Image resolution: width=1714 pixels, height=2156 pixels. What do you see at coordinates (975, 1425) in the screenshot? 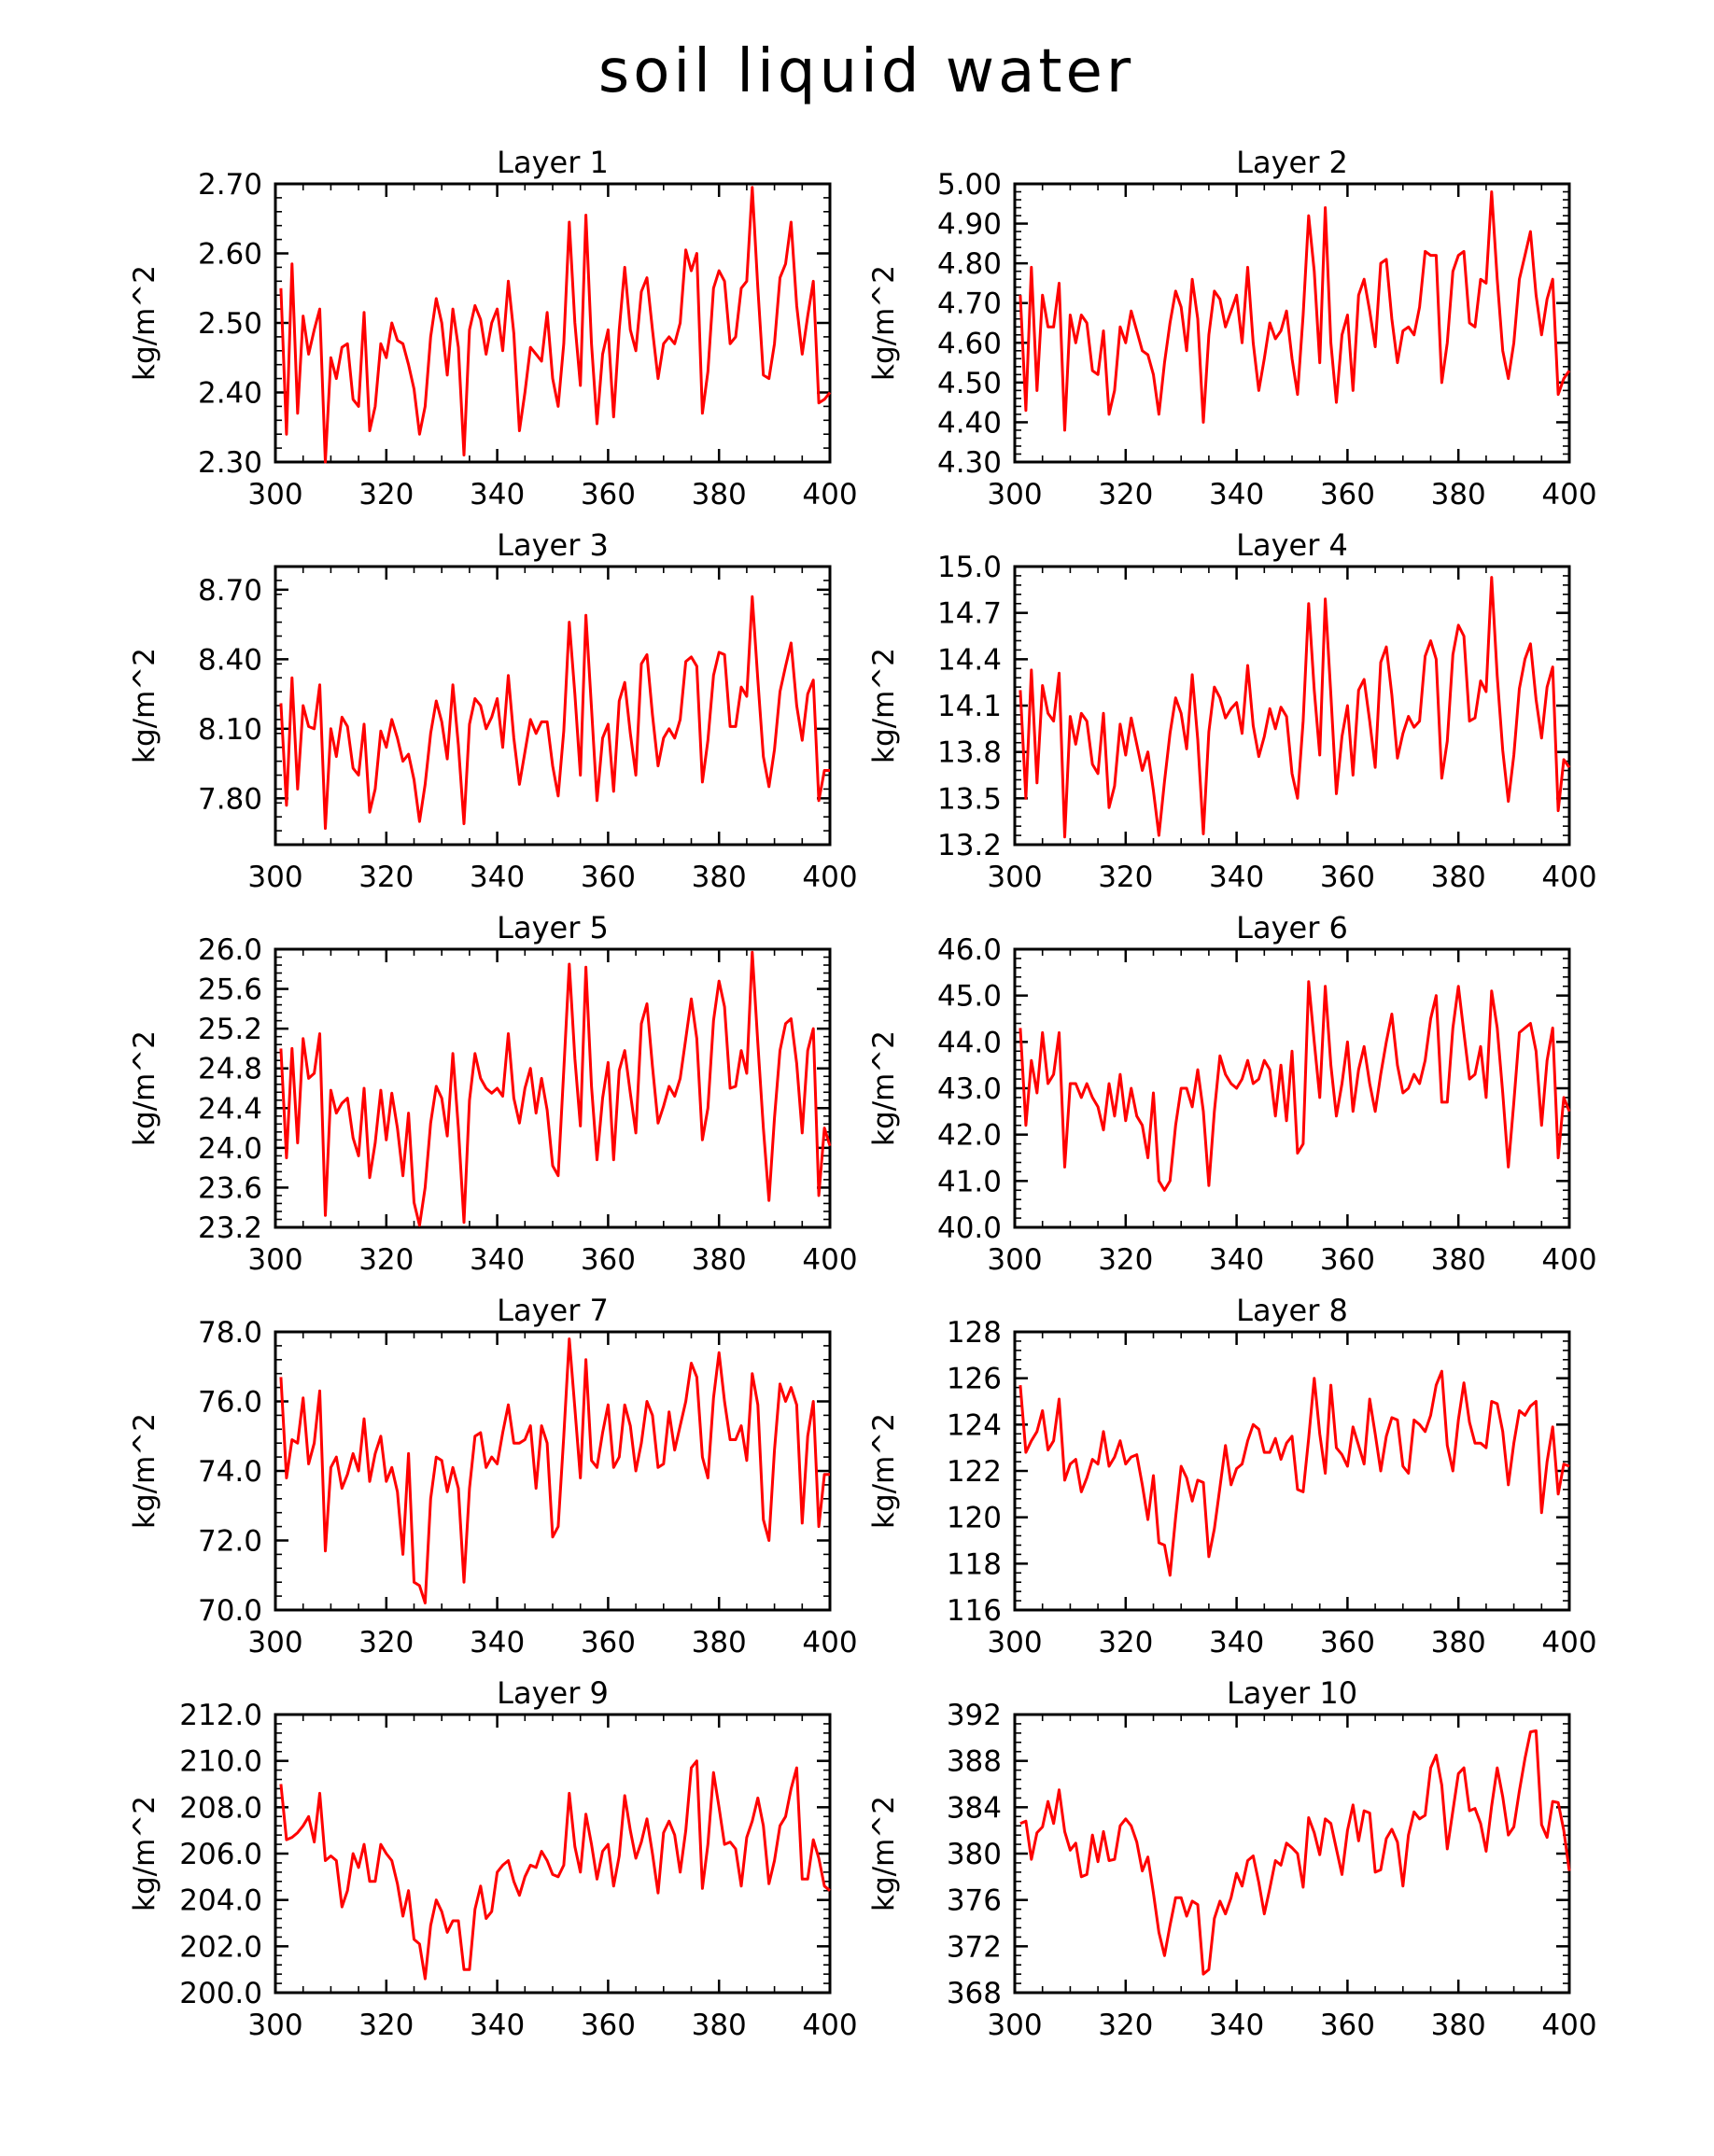
I see `y-tick-label: 124` at bounding box center [975, 1425].